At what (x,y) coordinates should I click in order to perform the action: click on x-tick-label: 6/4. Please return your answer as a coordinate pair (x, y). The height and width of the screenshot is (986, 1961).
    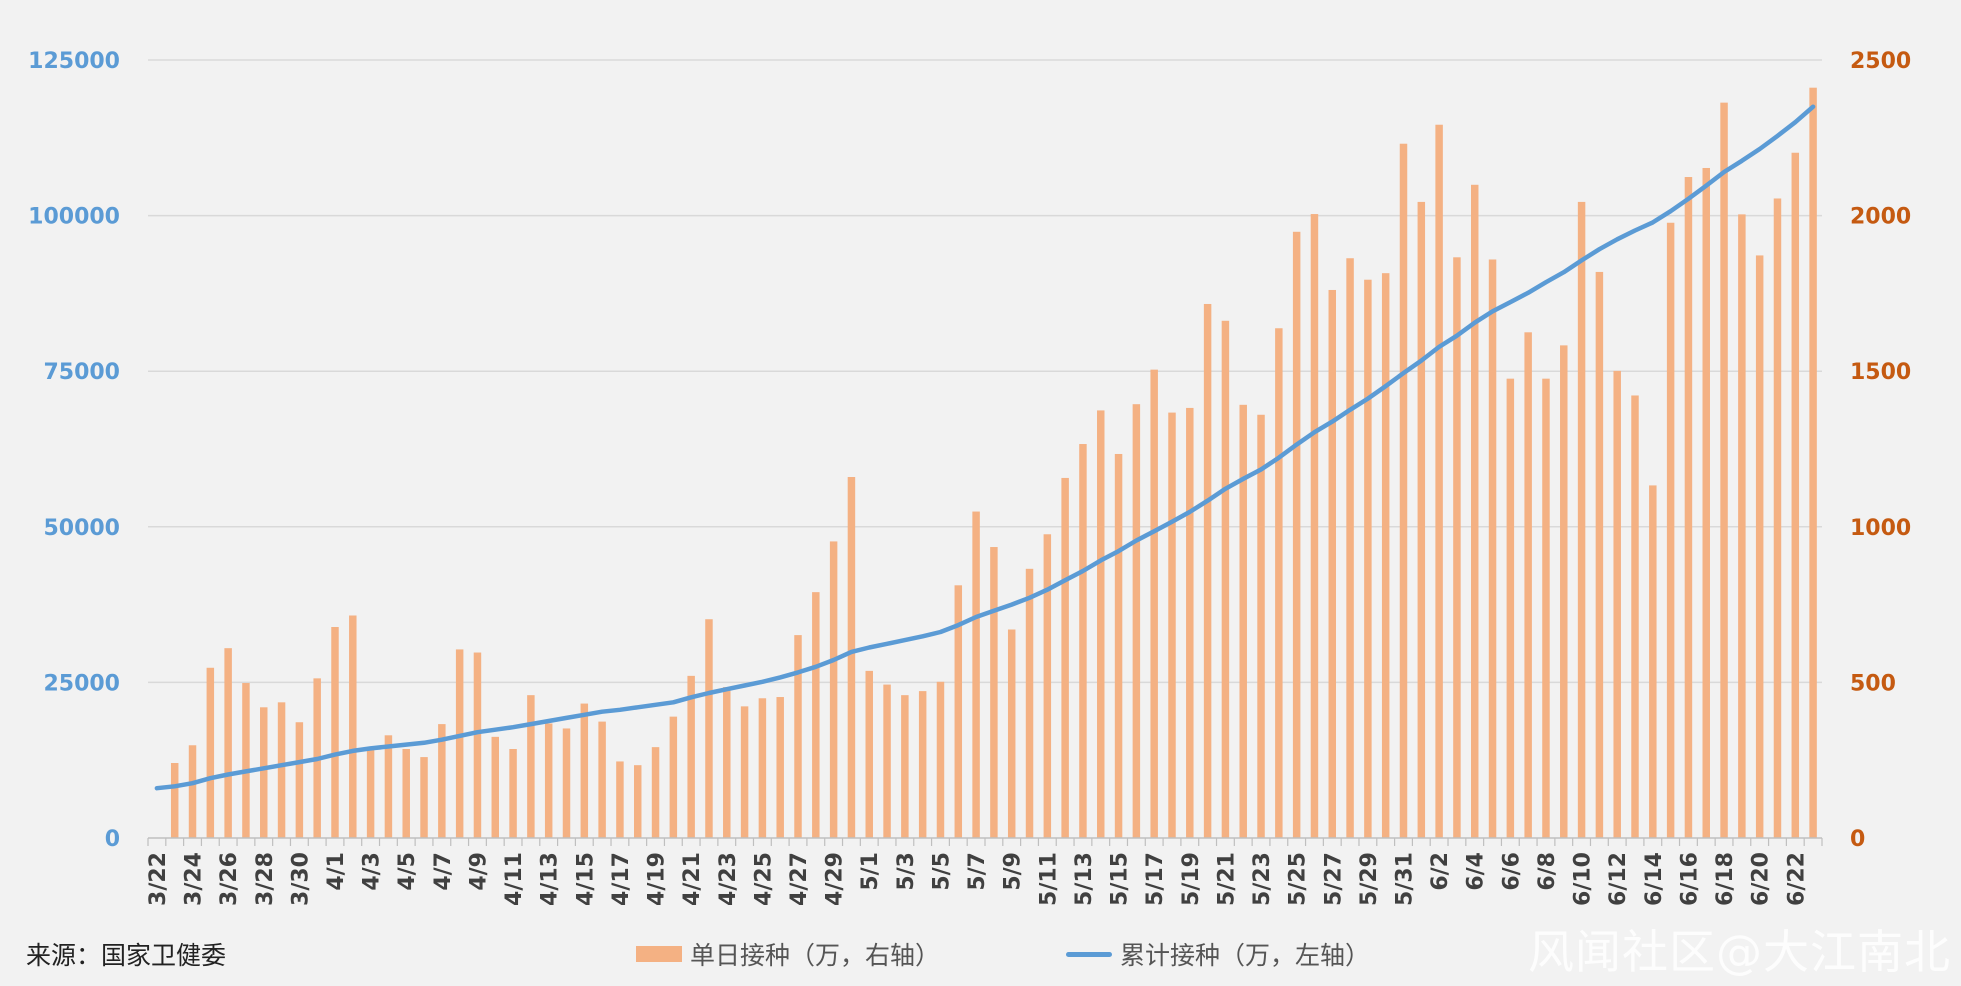
    Looking at the image, I should click on (1476, 871).